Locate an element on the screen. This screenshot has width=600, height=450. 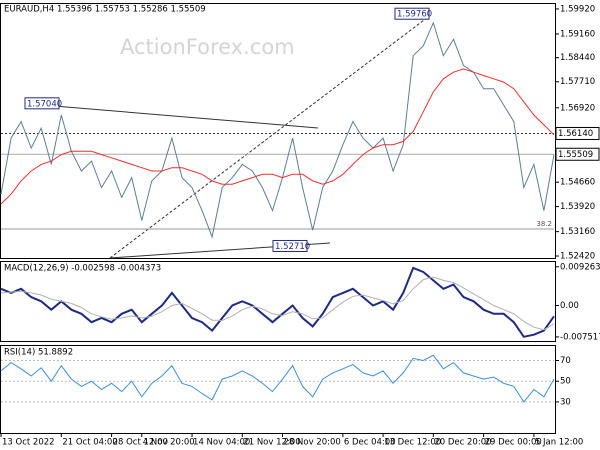
level-label: 1.56140 is located at coordinates (575, 134).